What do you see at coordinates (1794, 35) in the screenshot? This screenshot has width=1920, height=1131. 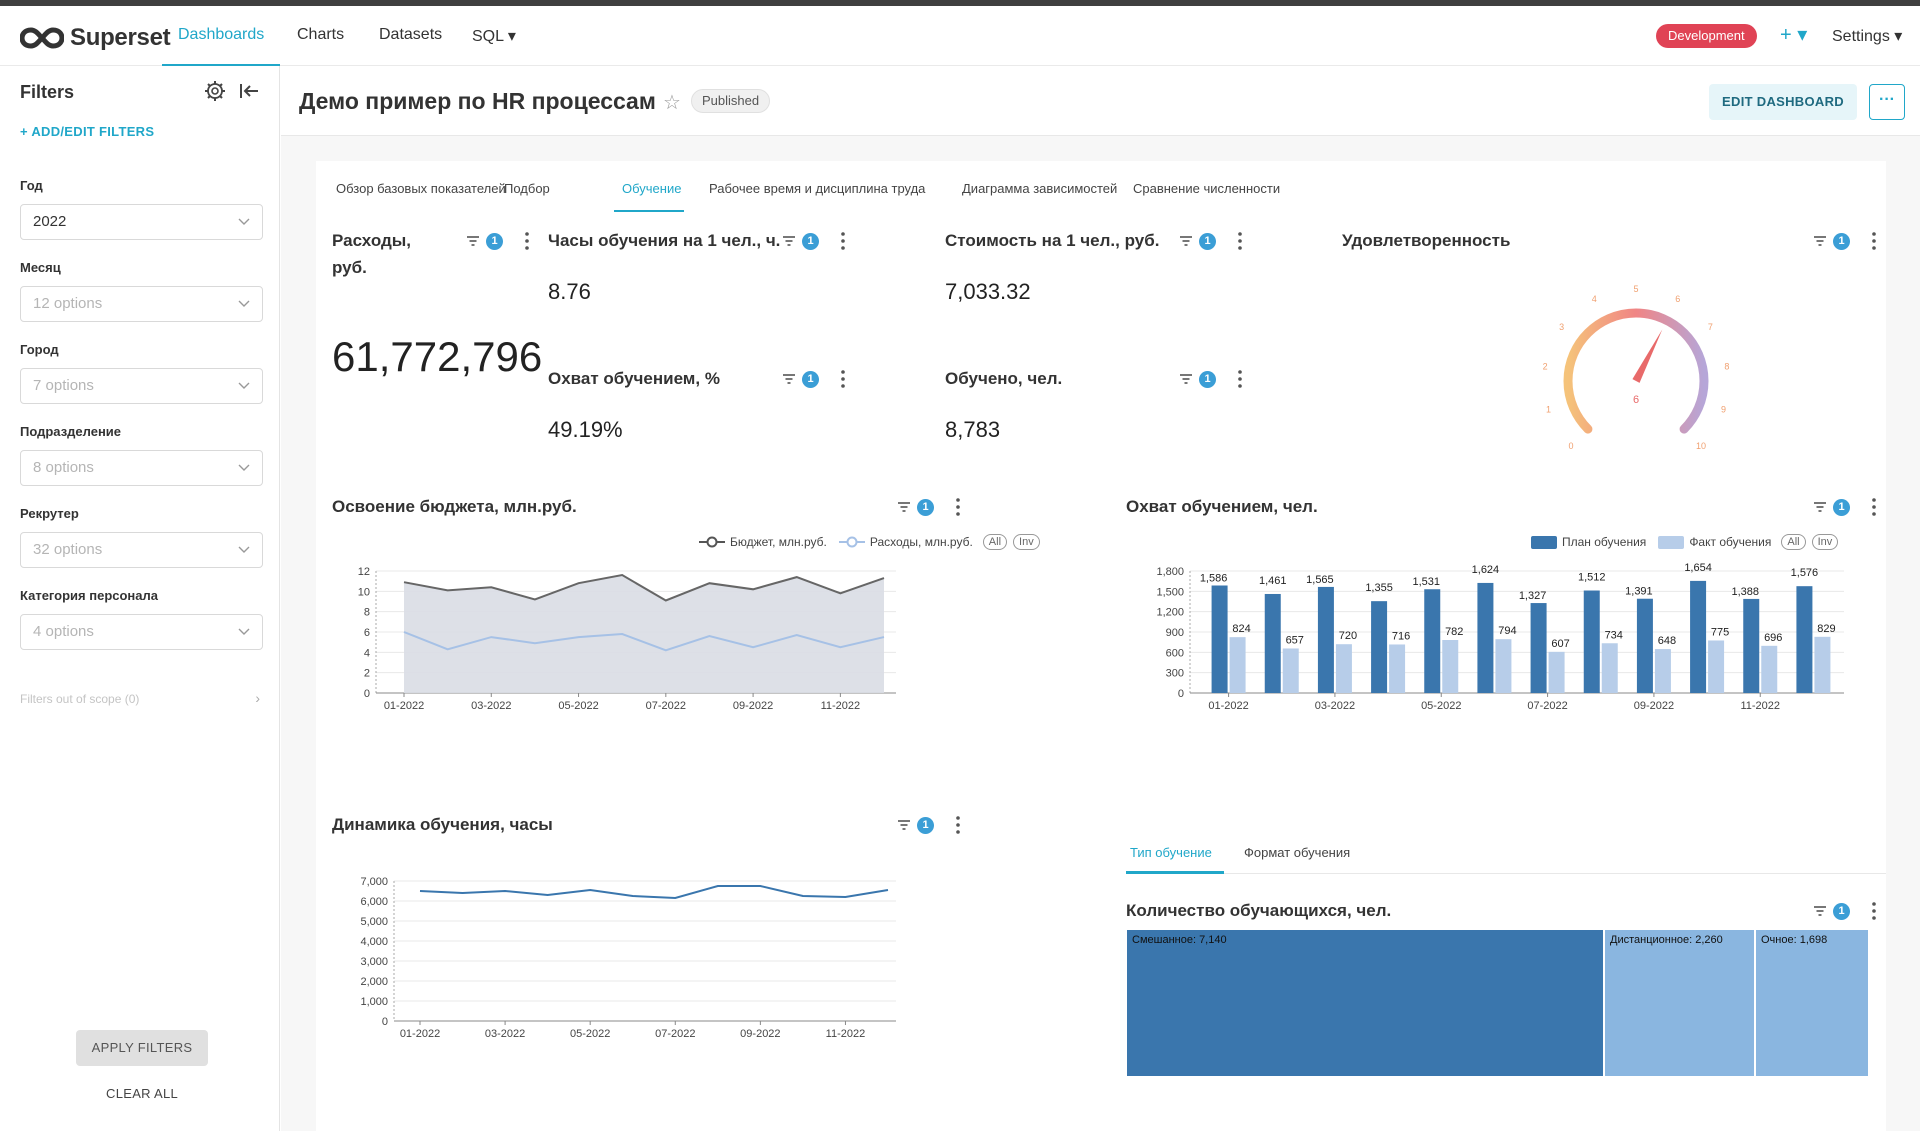 I see `new-menu-button: + ▾` at bounding box center [1794, 35].